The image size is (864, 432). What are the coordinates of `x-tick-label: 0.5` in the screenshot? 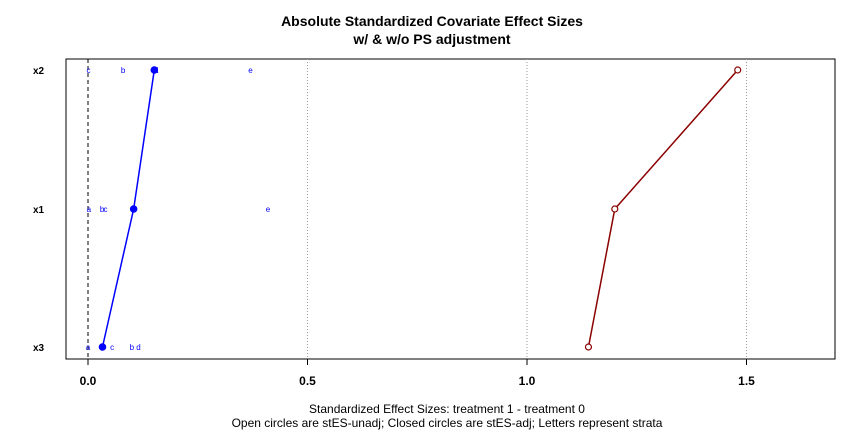 It's located at (307, 381).